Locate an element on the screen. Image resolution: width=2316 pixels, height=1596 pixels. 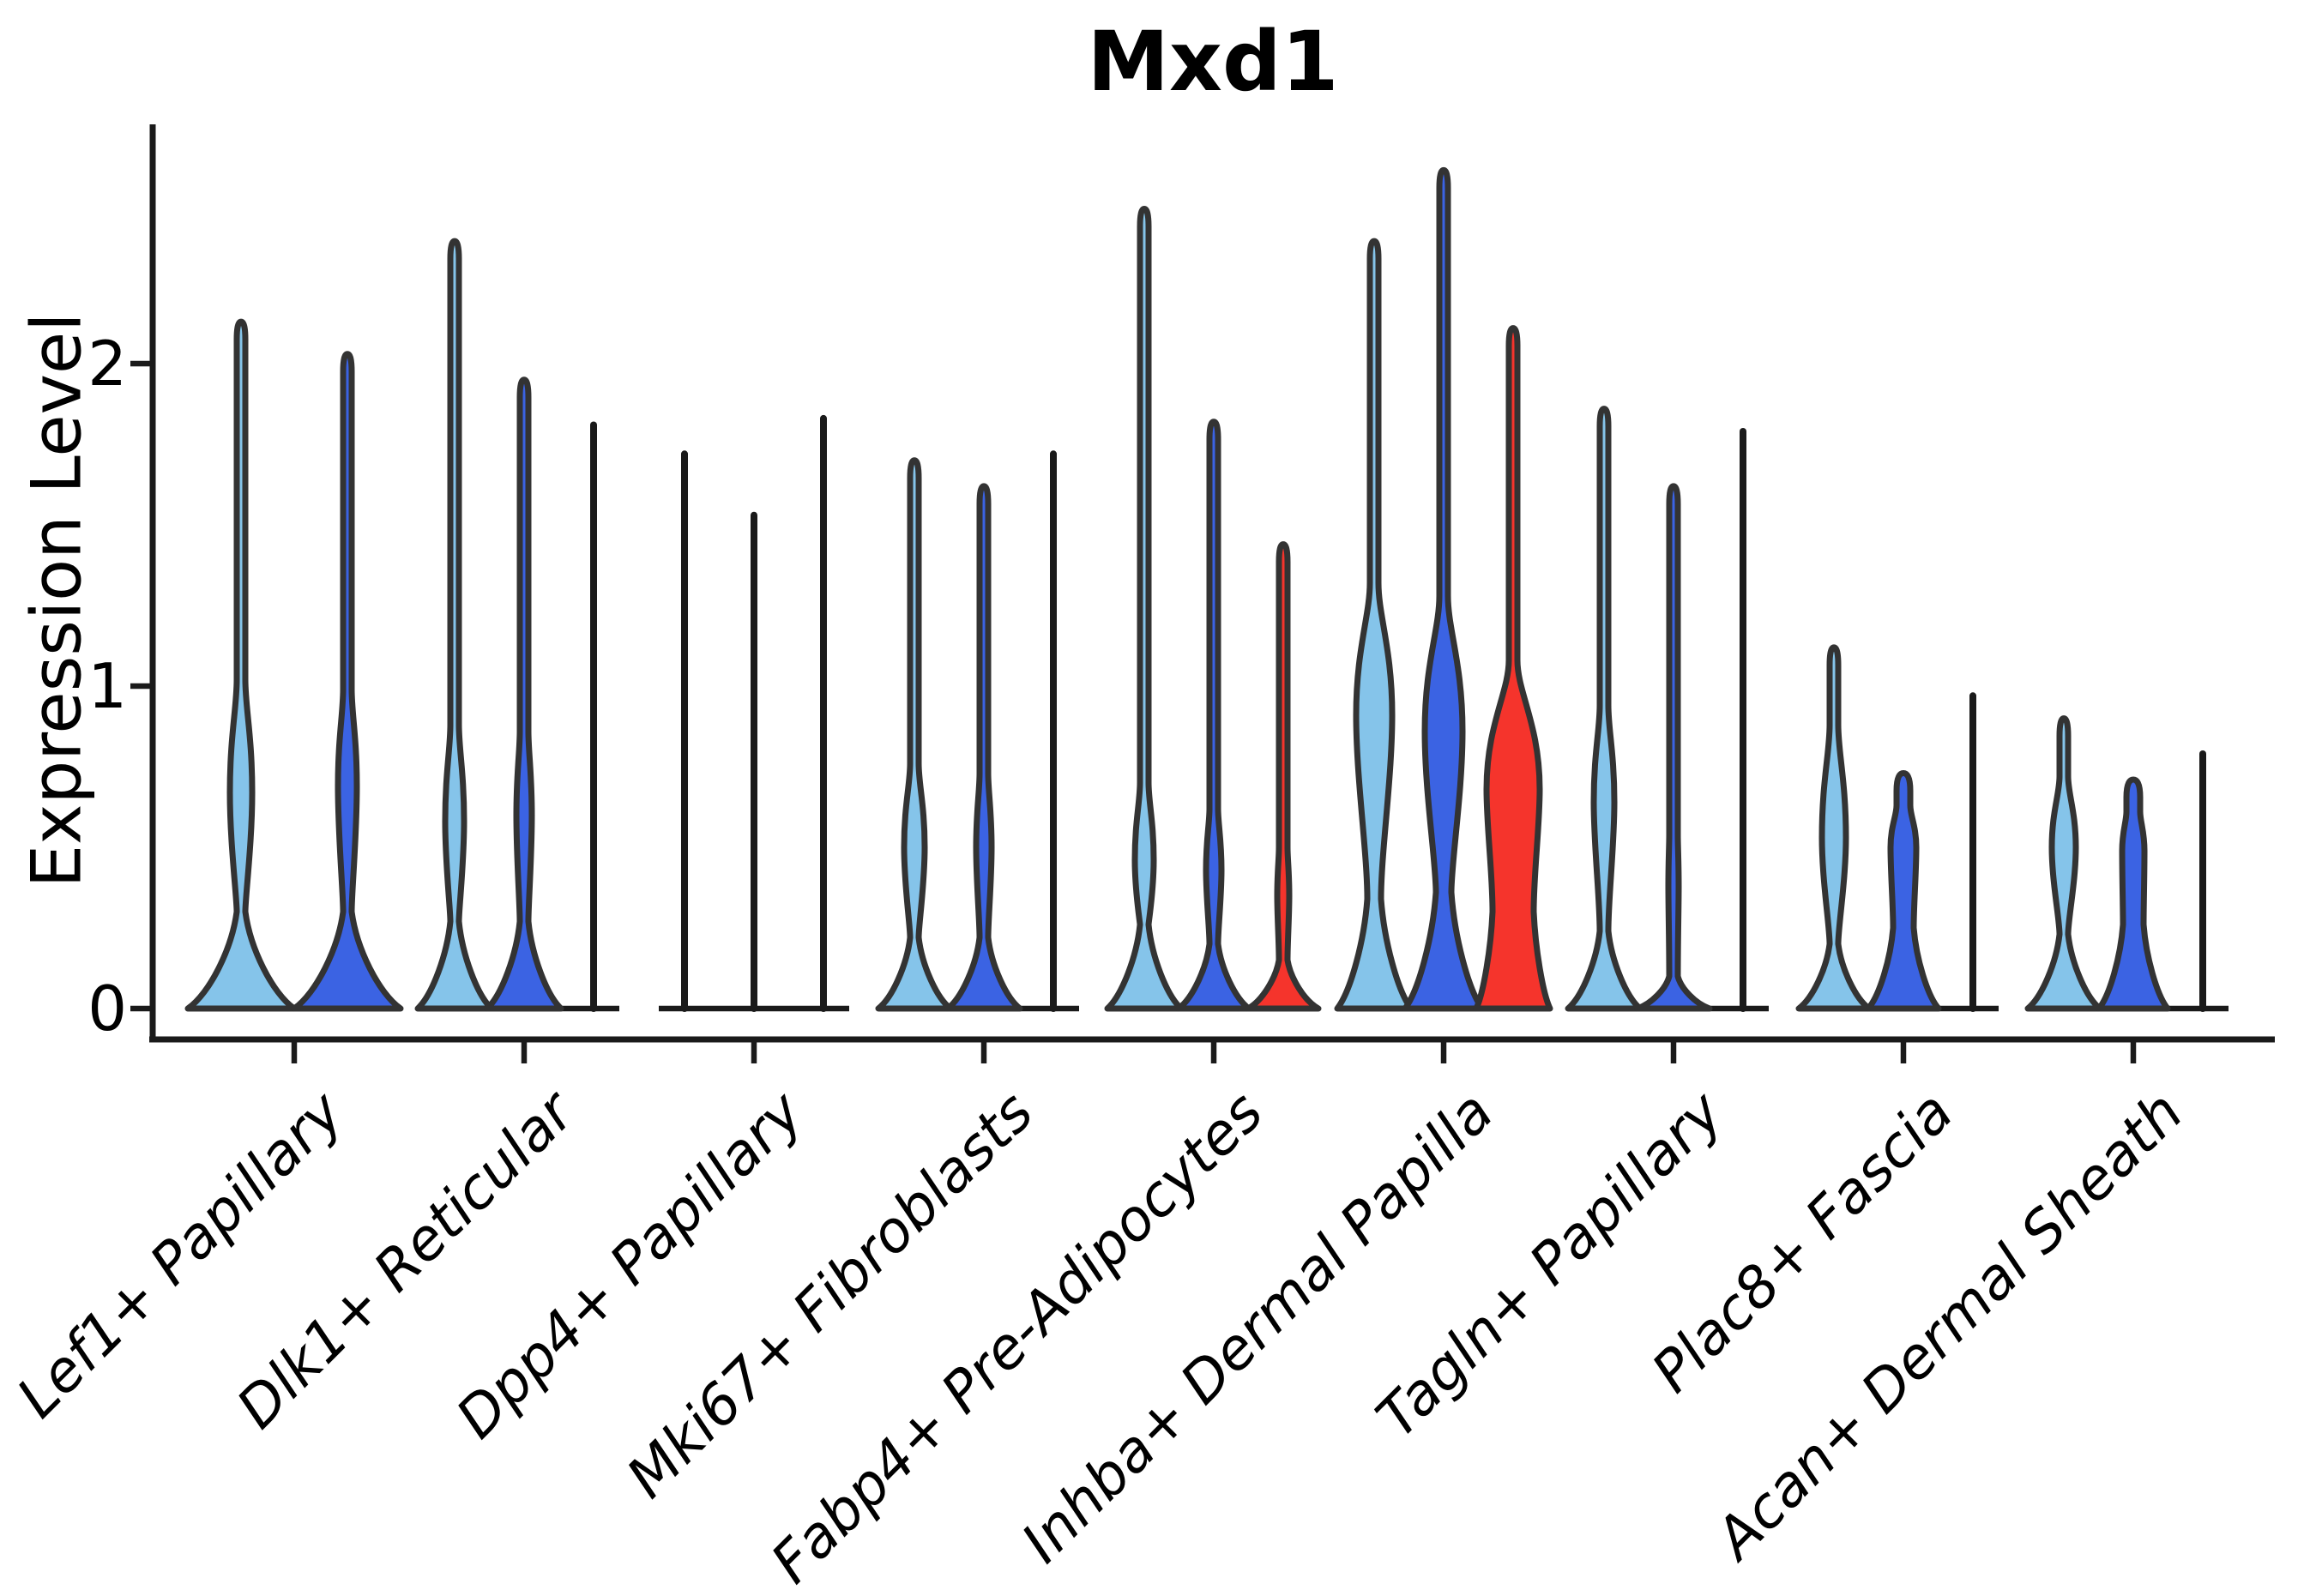
violin-group6-split1 is located at coordinates (1374, 625).